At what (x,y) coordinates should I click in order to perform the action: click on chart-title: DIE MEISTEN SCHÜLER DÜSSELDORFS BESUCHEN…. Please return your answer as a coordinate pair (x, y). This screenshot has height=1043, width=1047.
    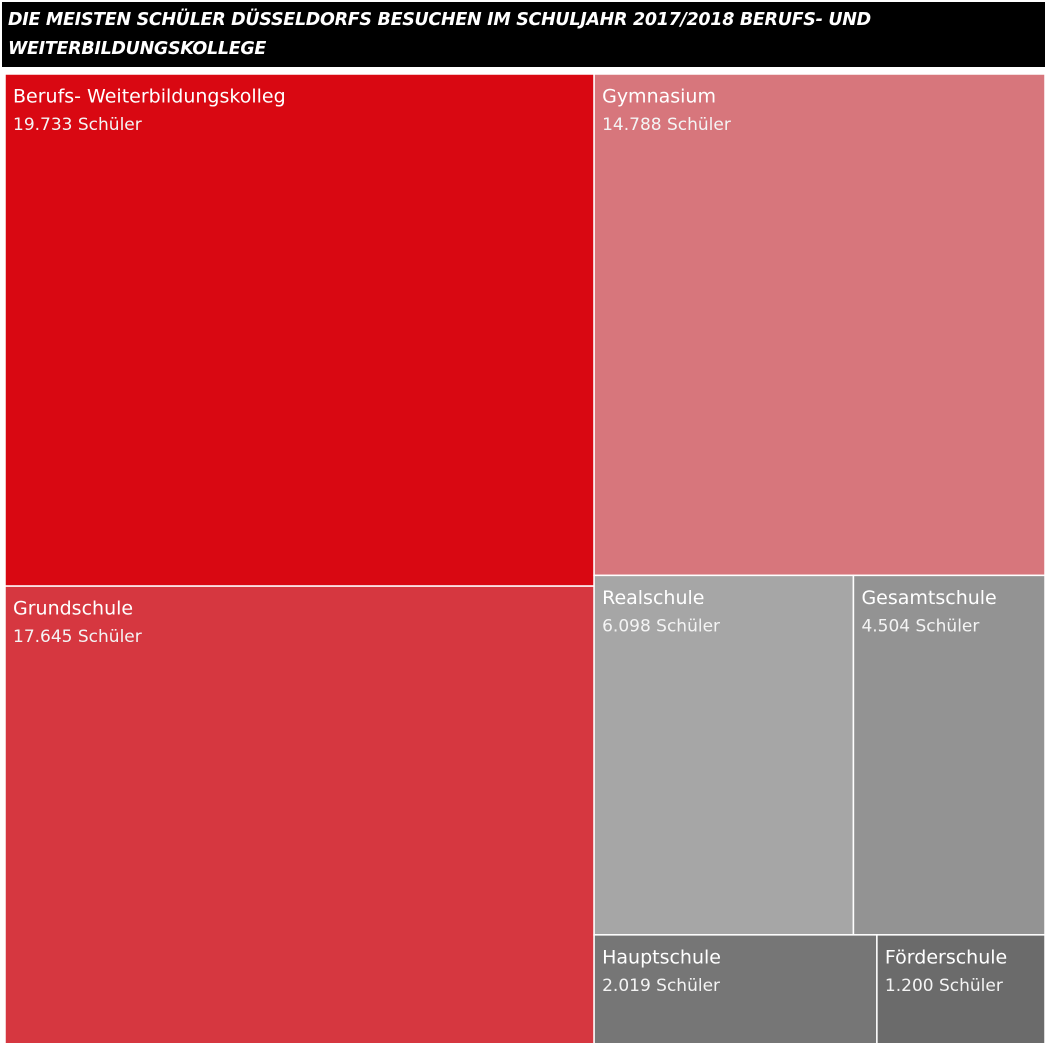
    Looking at the image, I should click on (523, 34).